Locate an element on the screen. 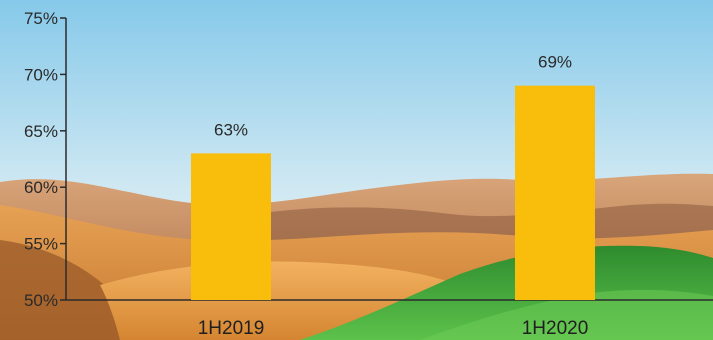 The image size is (713, 340). left-shadow-dune is located at coordinates (75, 290).